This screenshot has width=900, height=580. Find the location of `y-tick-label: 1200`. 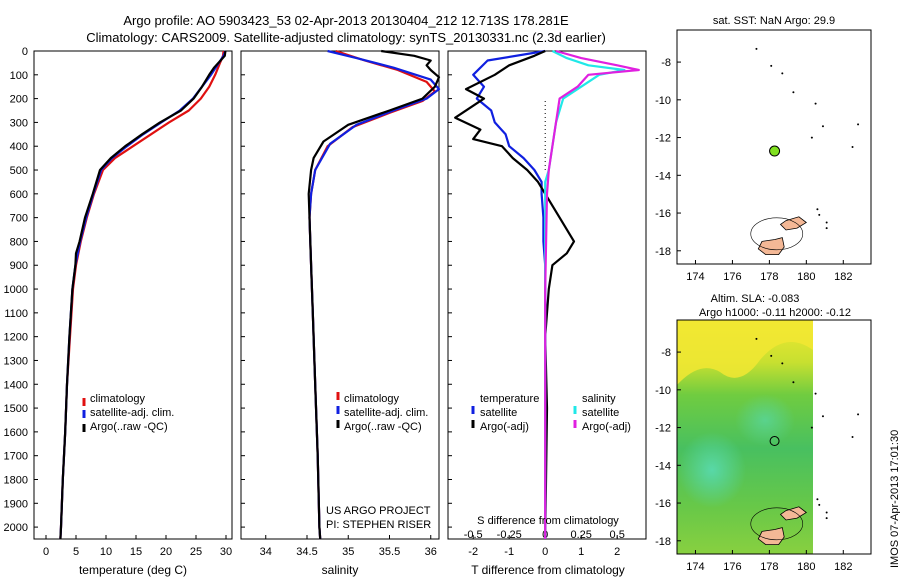

y-tick-label: 1200 is located at coordinates (16, 338).